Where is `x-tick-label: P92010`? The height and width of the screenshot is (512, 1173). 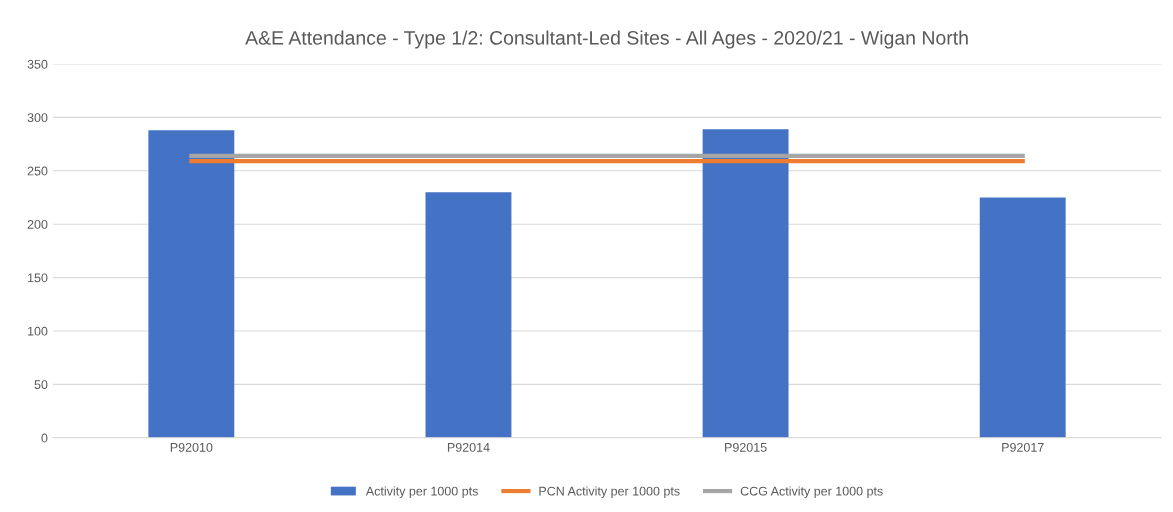
x-tick-label: P92010 is located at coordinates (191, 447).